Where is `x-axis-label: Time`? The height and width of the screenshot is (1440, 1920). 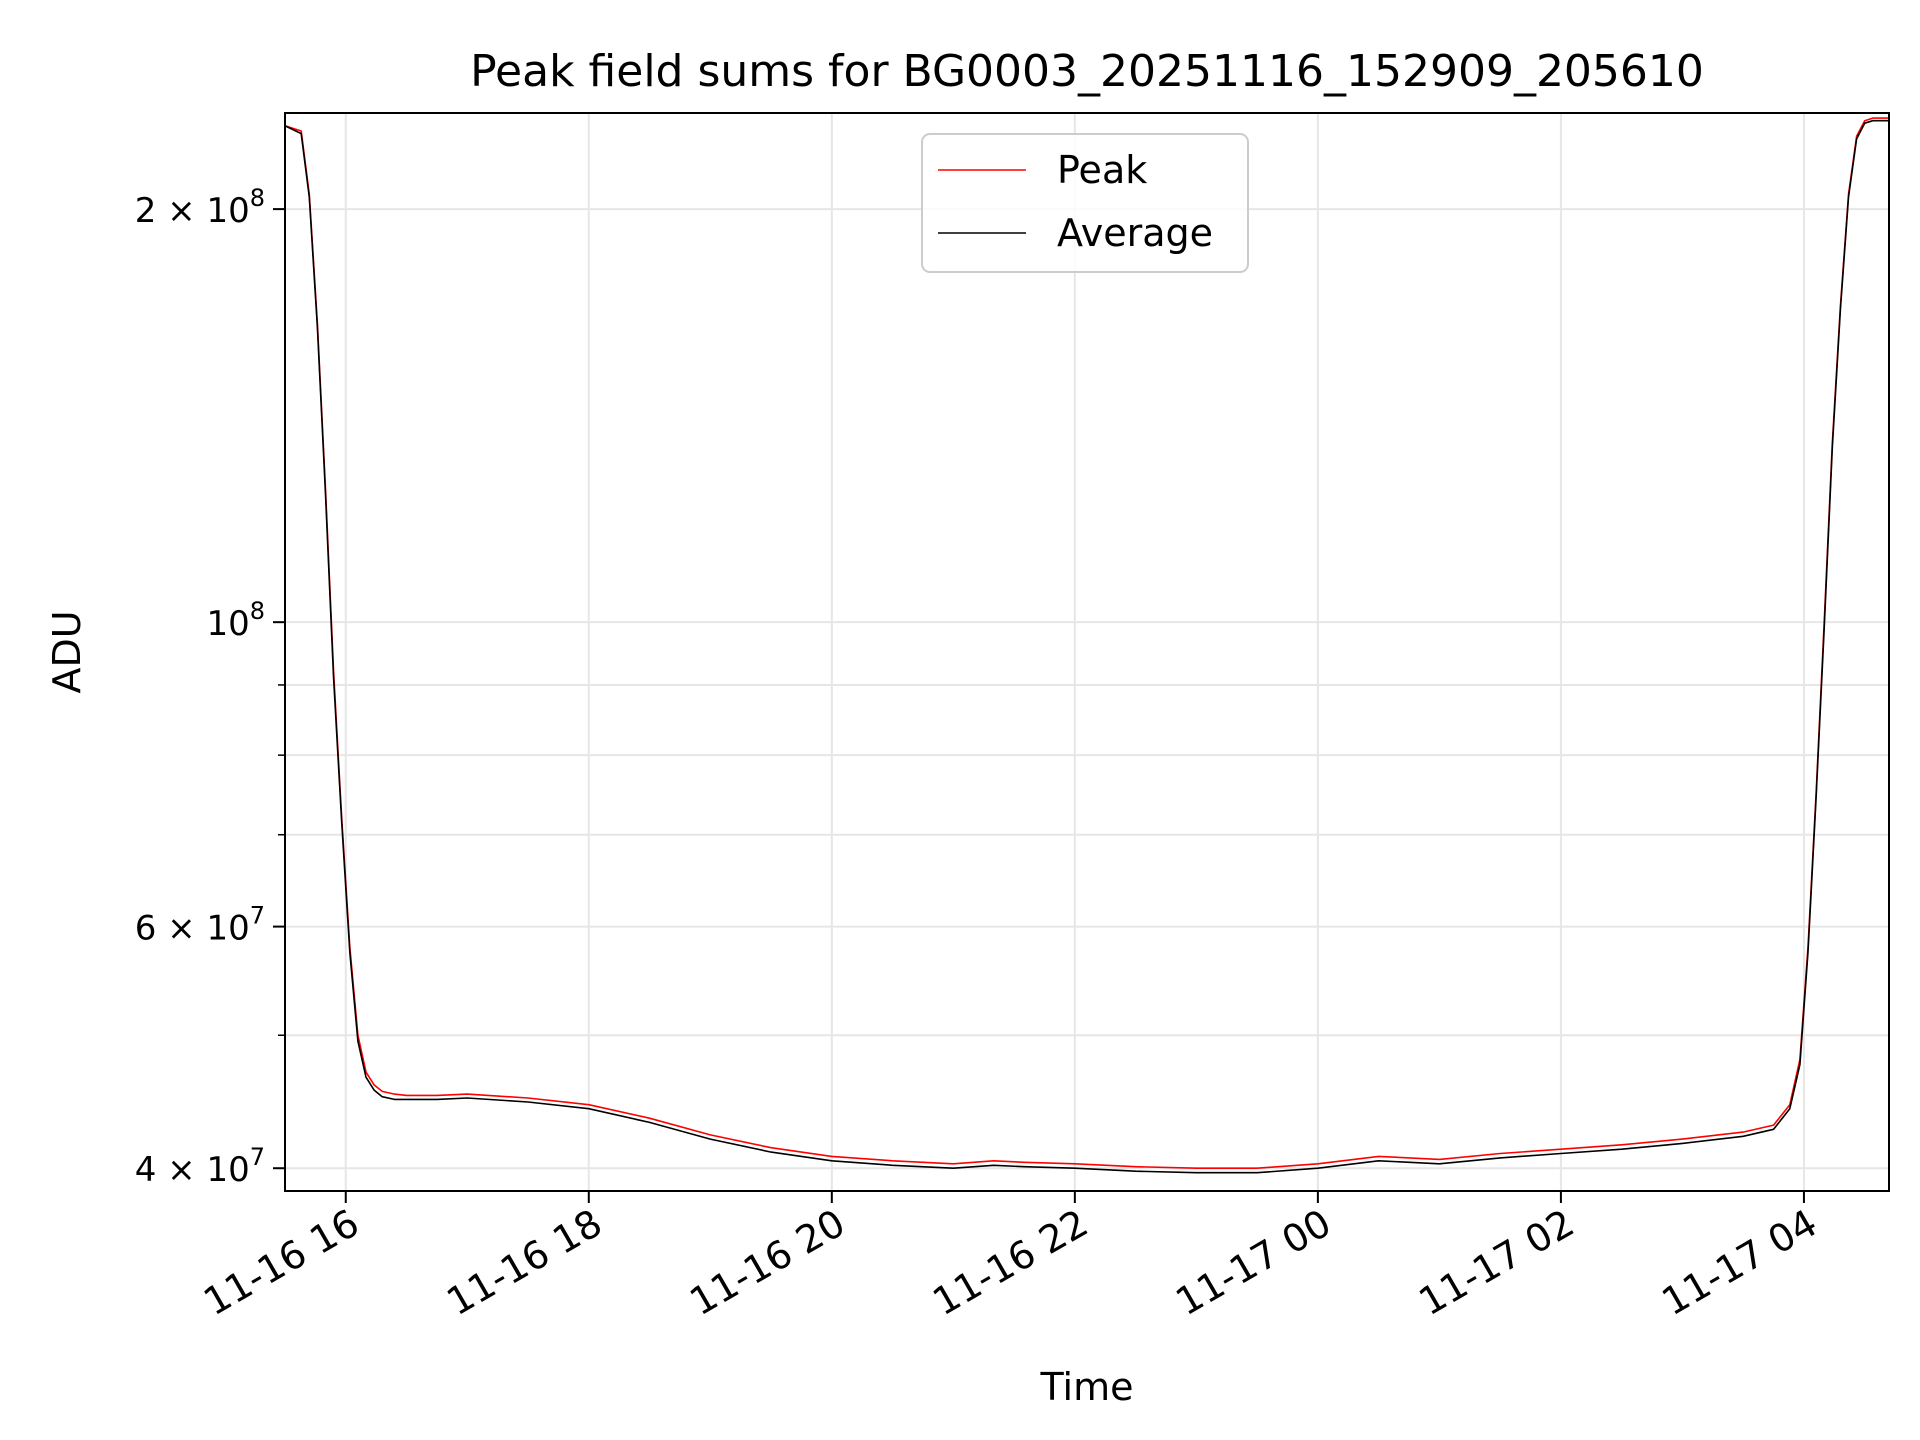
x-axis-label: Time is located at coordinates (1087, 1387).